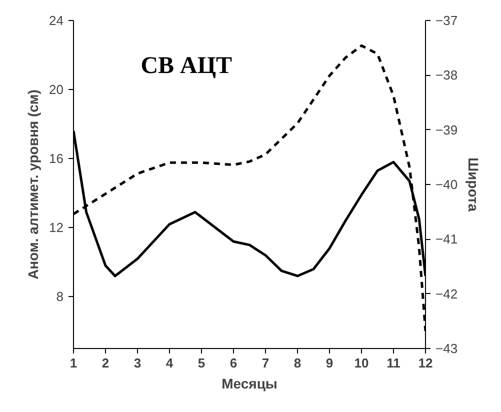  What do you see at coordinates (447, 20) in the screenshot?
I see `y2-tick-label: −37` at bounding box center [447, 20].